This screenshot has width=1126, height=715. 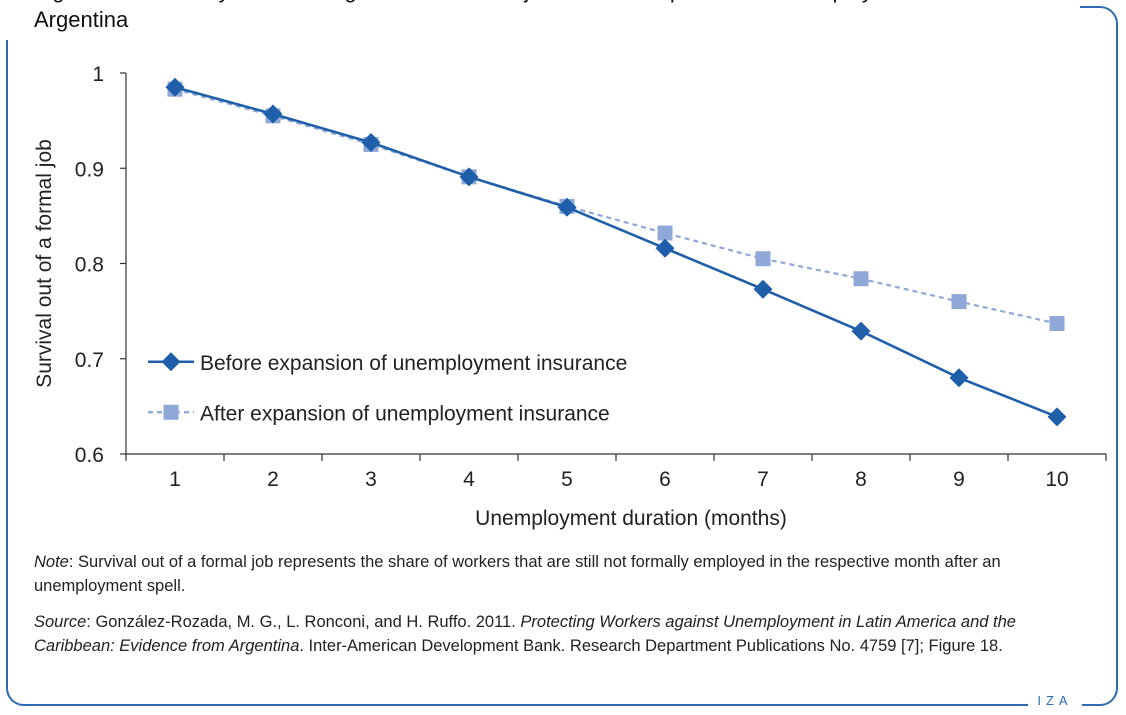 What do you see at coordinates (51, 562) in the screenshot?
I see `note-label: Note` at bounding box center [51, 562].